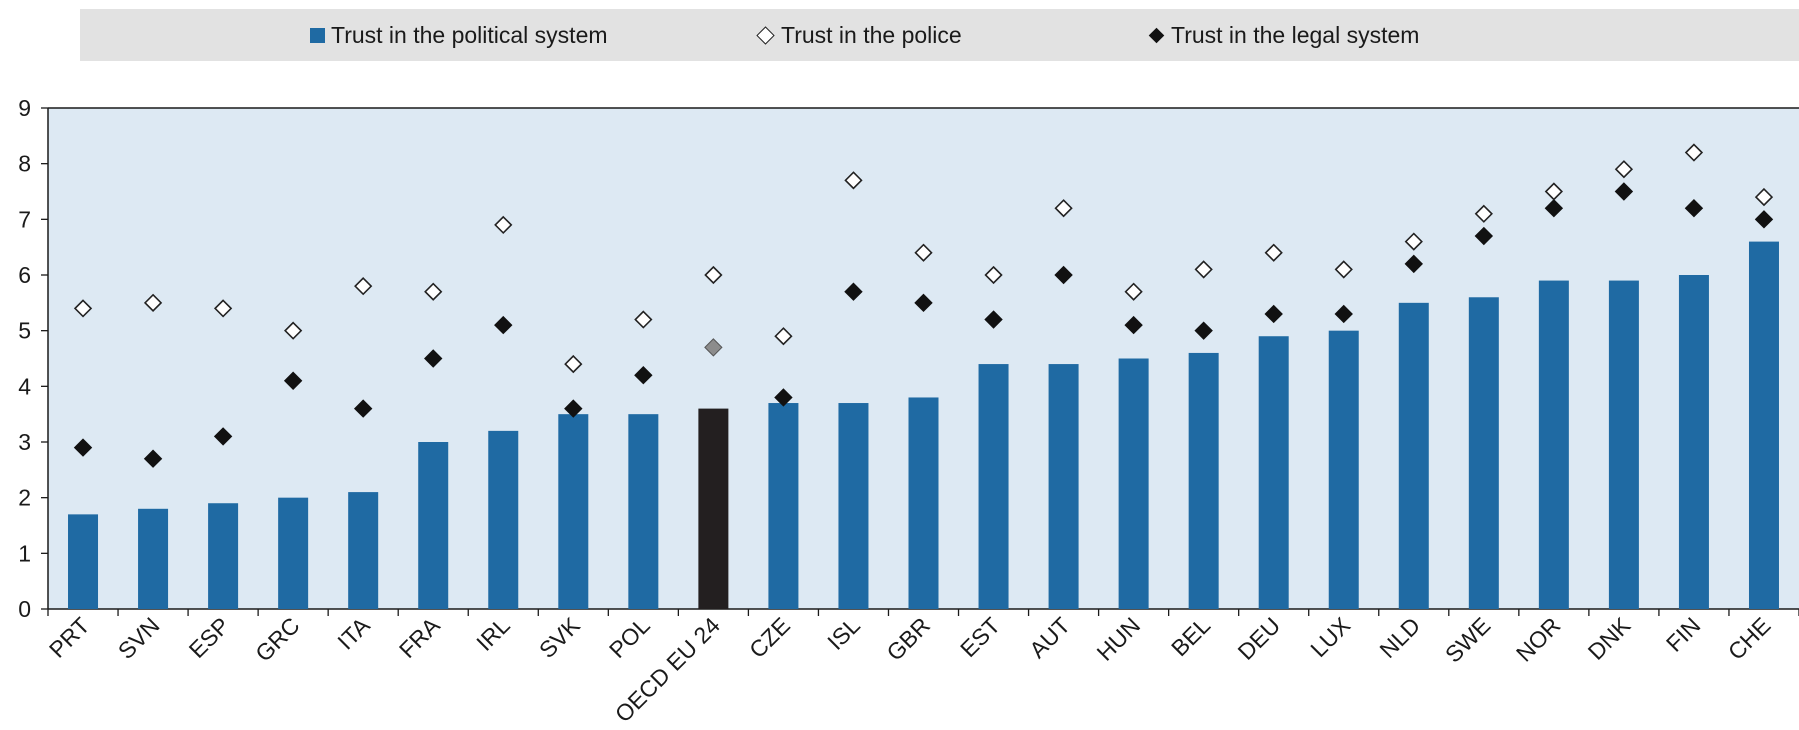  Describe the element at coordinates (24, 386) in the screenshot. I see `y-tick-label: 4` at that location.